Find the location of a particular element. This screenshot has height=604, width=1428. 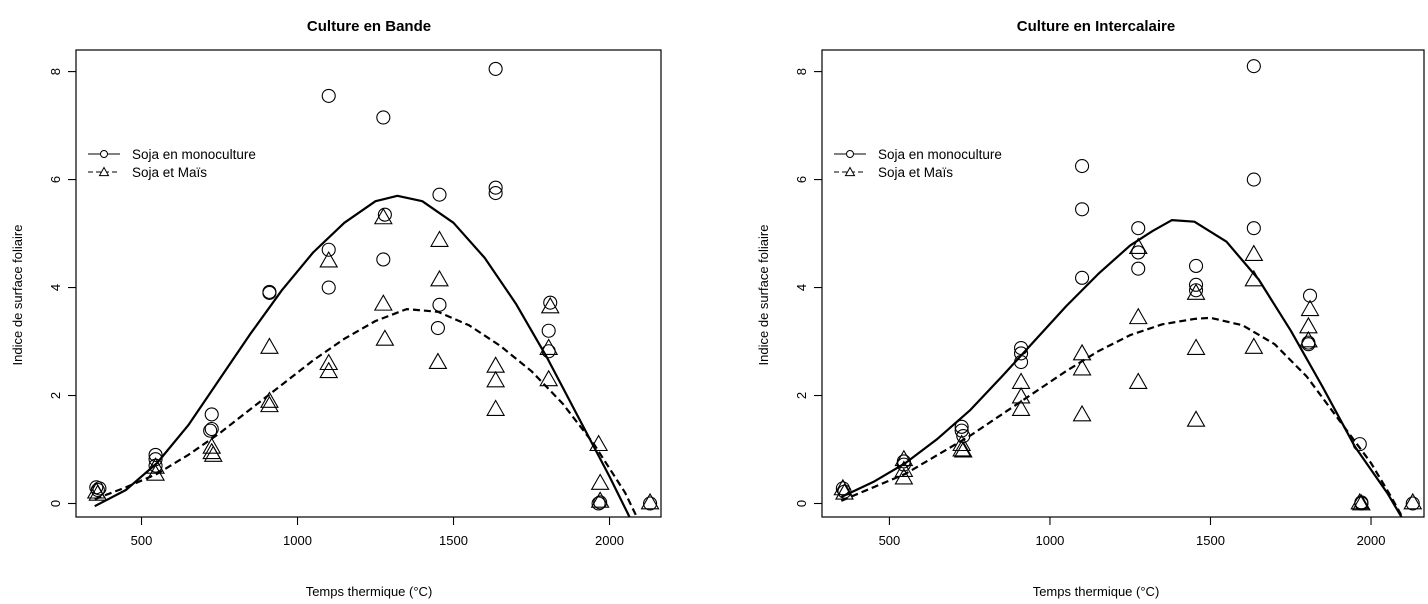

legend-marker-circle is located at coordinates (850, 154).